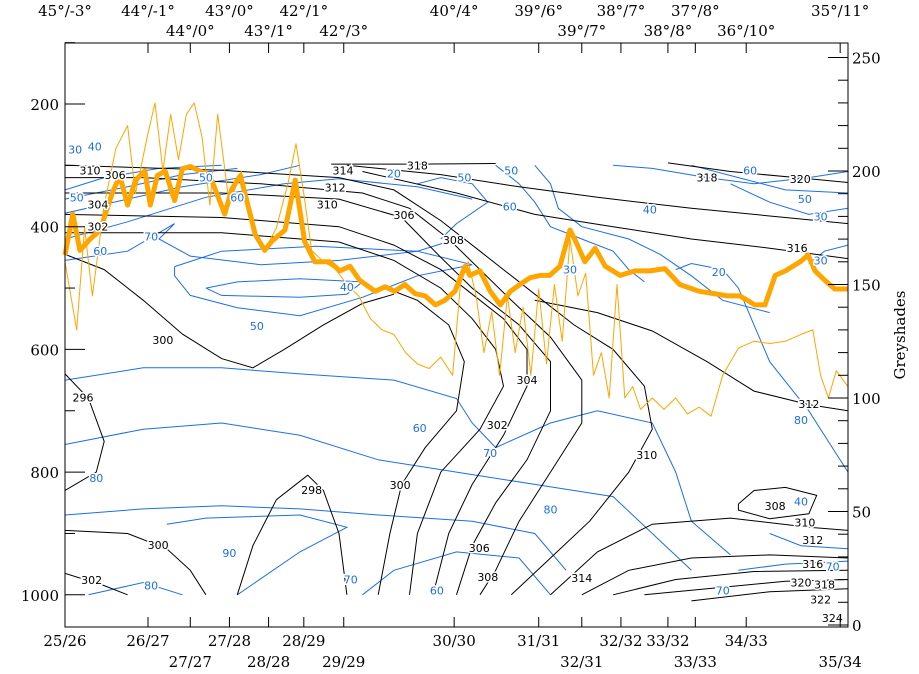 The image size is (919, 674). Describe the element at coordinates (695, 662) in the screenshot. I see `bottom-axis-label: 33/33` at that location.